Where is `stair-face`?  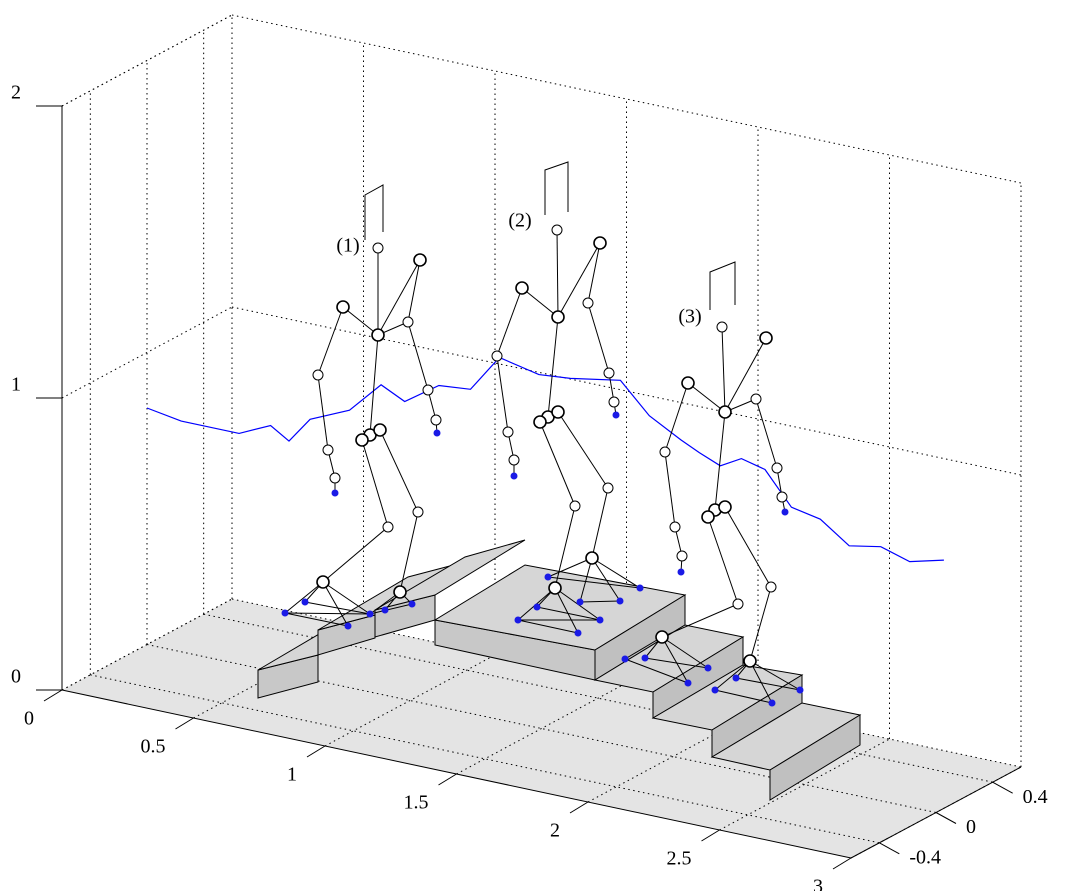
stair-face is located at coordinates (815, 757).